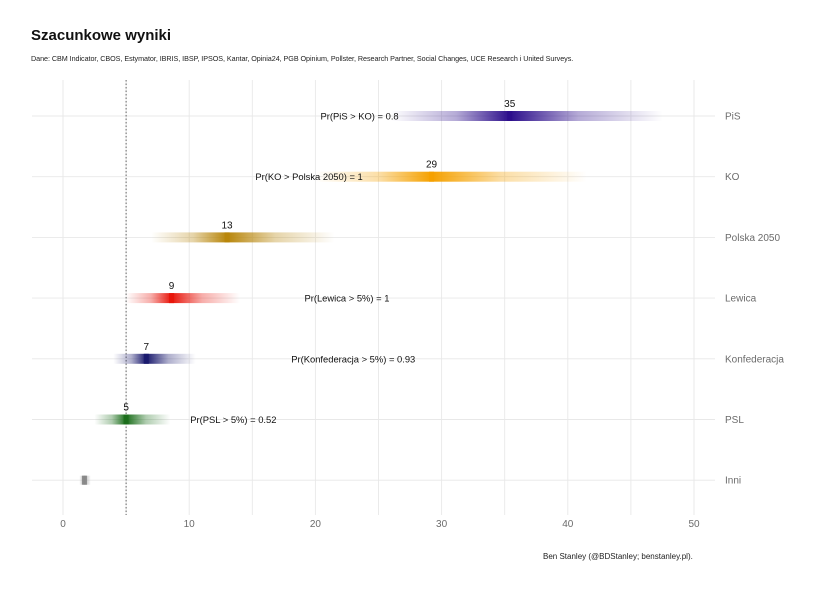 The width and height of the screenshot is (830, 593). Describe the element at coordinates (752, 238) in the screenshot. I see `party-label: Polska 2050` at that location.